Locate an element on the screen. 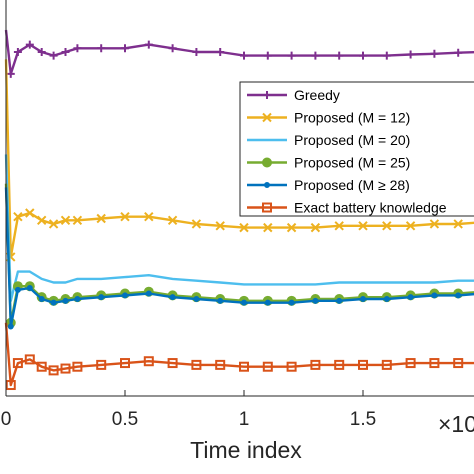 This screenshot has width=474, height=474. x-tick-label: 1.5 is located at coordinates (363, 419).